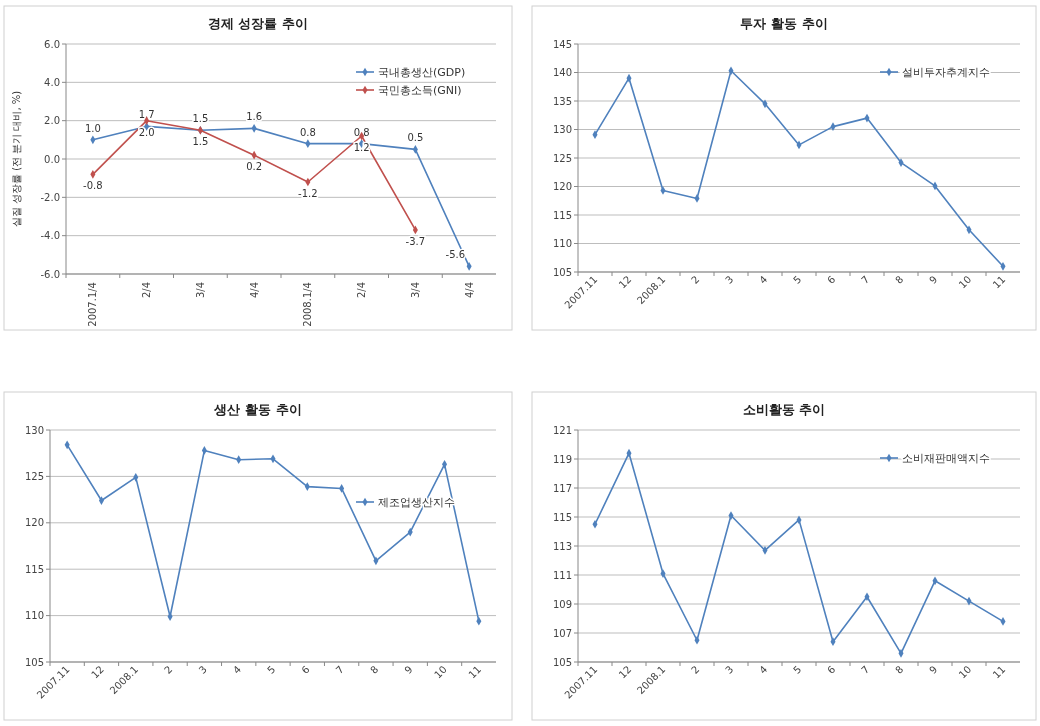 This screenshot has height=726, width=1040. What do you see at coordinates (415, 138) in the screenshot?
I see `data-label: 0.5` at bounding box center [415, 138].